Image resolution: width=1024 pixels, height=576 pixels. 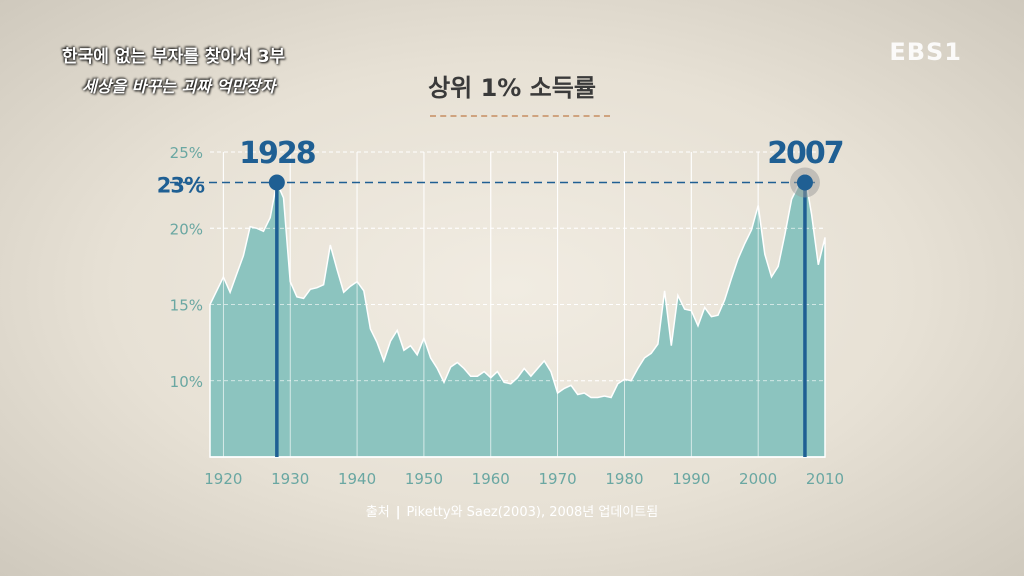 What do you see at coordinates (223, 479) in the screenshot?
I see `x-tick-label: 1920` at bounding box center [223, 479].